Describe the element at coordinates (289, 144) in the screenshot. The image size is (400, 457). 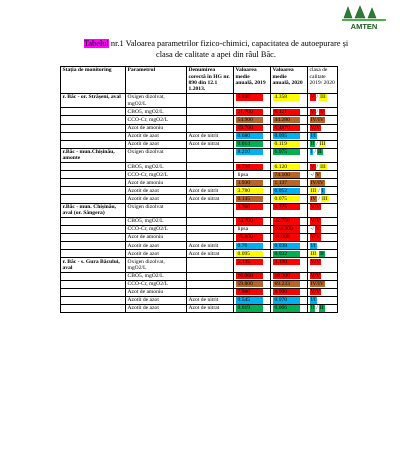
I see `value-2020-cell: 0.119` at that location.